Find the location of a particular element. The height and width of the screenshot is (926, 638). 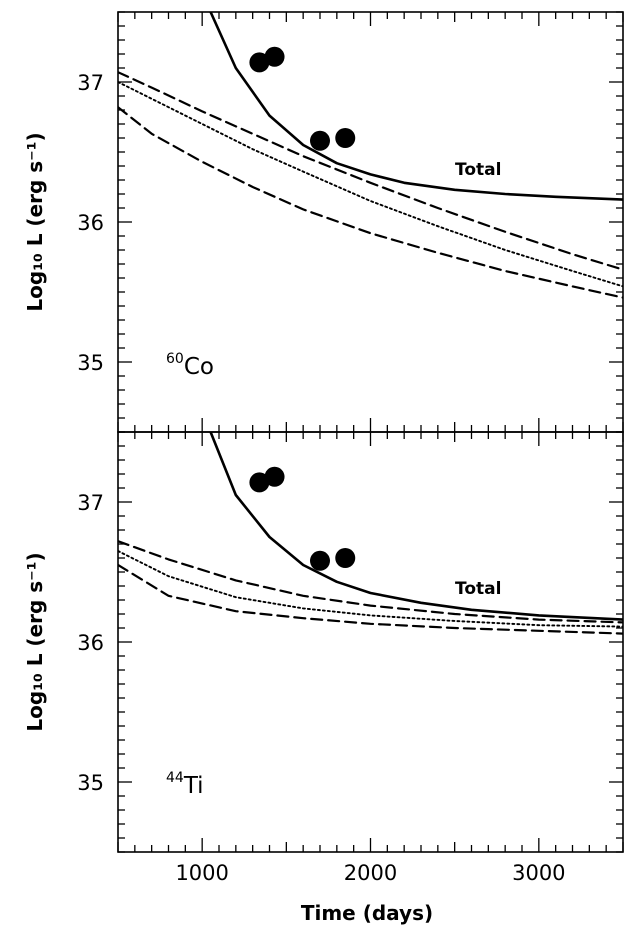

isotope-label: 44Ti is located at coordinates (185, 784).